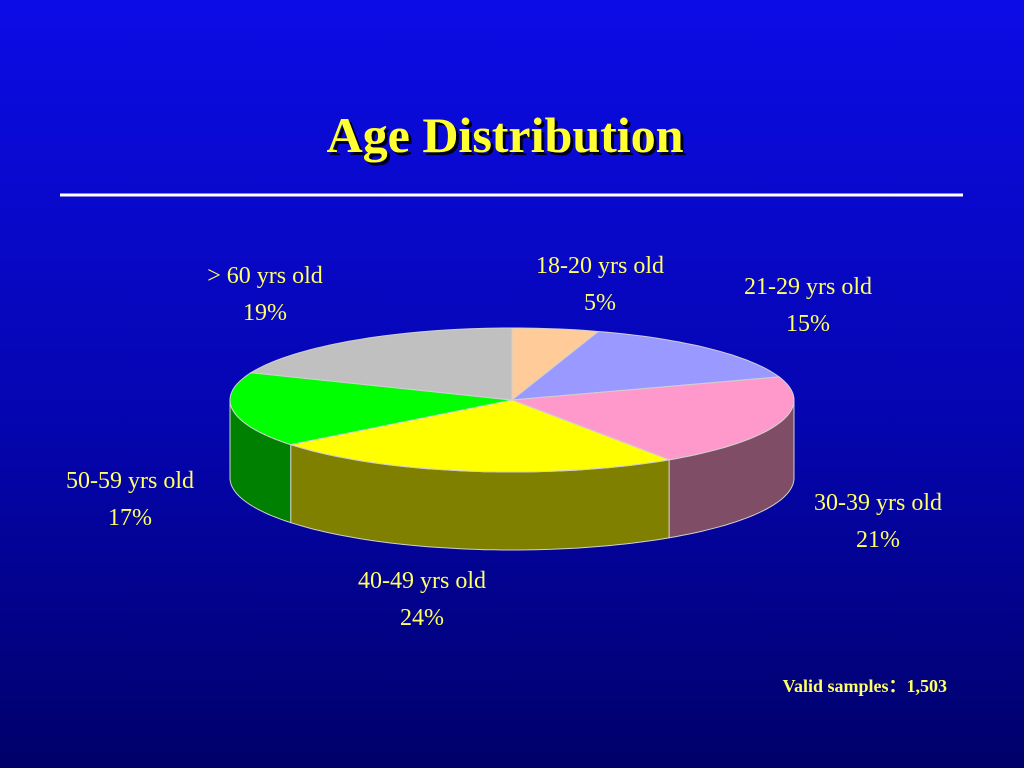  Describe the element at coordinates (878, 540) in the screenshot. I see `slice-value-label: 21%` at that location.